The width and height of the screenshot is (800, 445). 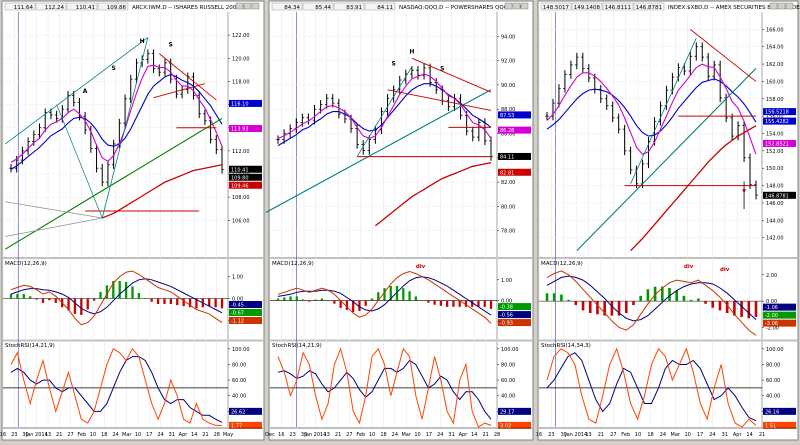 What do you see at coordinates (237, 300) in the screenshot?
I see `y-tick-label: 0.00` at bounding box center [237, 300].